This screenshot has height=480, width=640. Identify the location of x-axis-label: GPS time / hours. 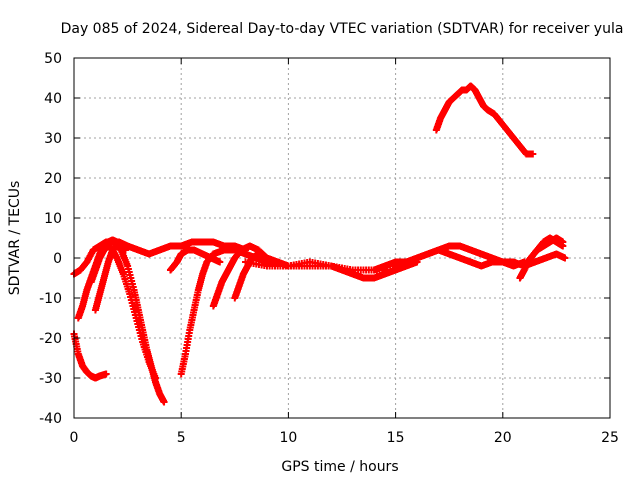
(339, 467).